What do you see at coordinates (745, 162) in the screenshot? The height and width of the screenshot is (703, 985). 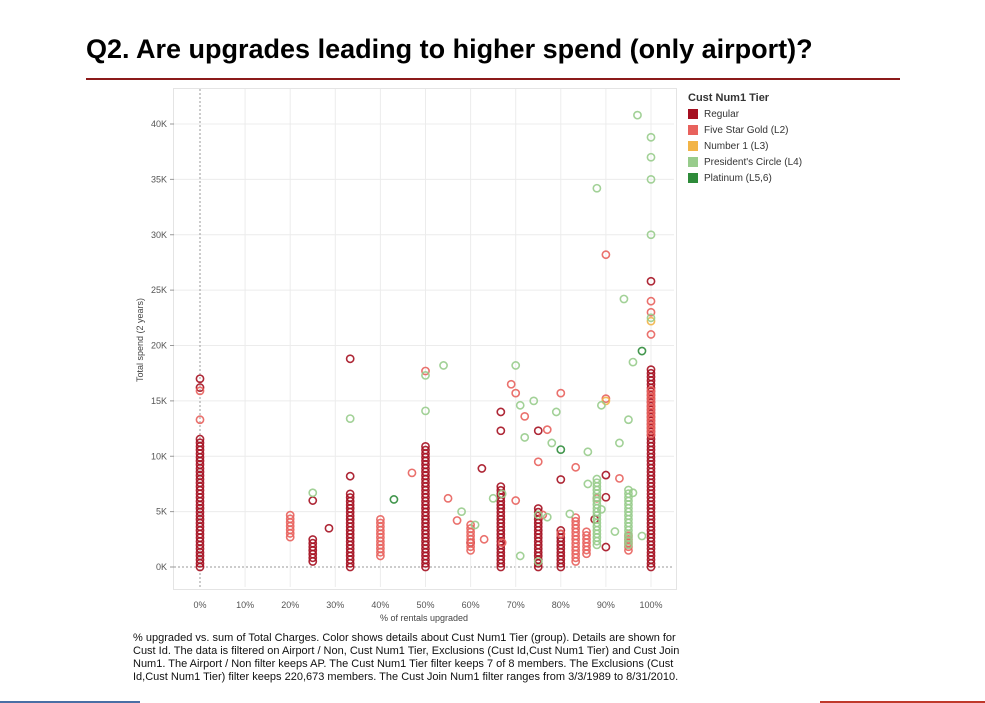 I see `legend-item-presidents-circle: President's Circle (L4)` at bounding box center [745, 162].